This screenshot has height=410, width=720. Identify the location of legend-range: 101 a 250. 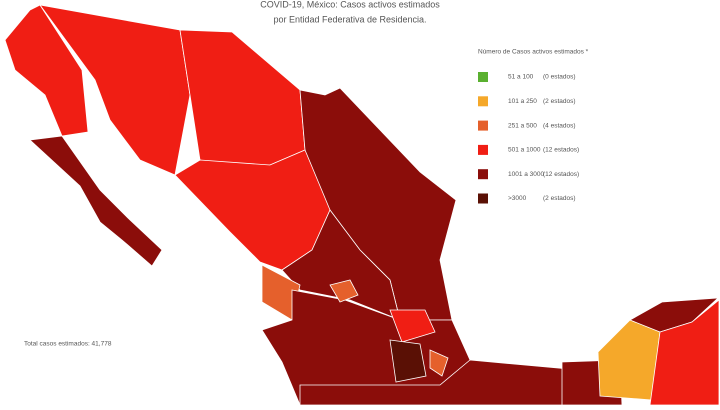
(522, 101).